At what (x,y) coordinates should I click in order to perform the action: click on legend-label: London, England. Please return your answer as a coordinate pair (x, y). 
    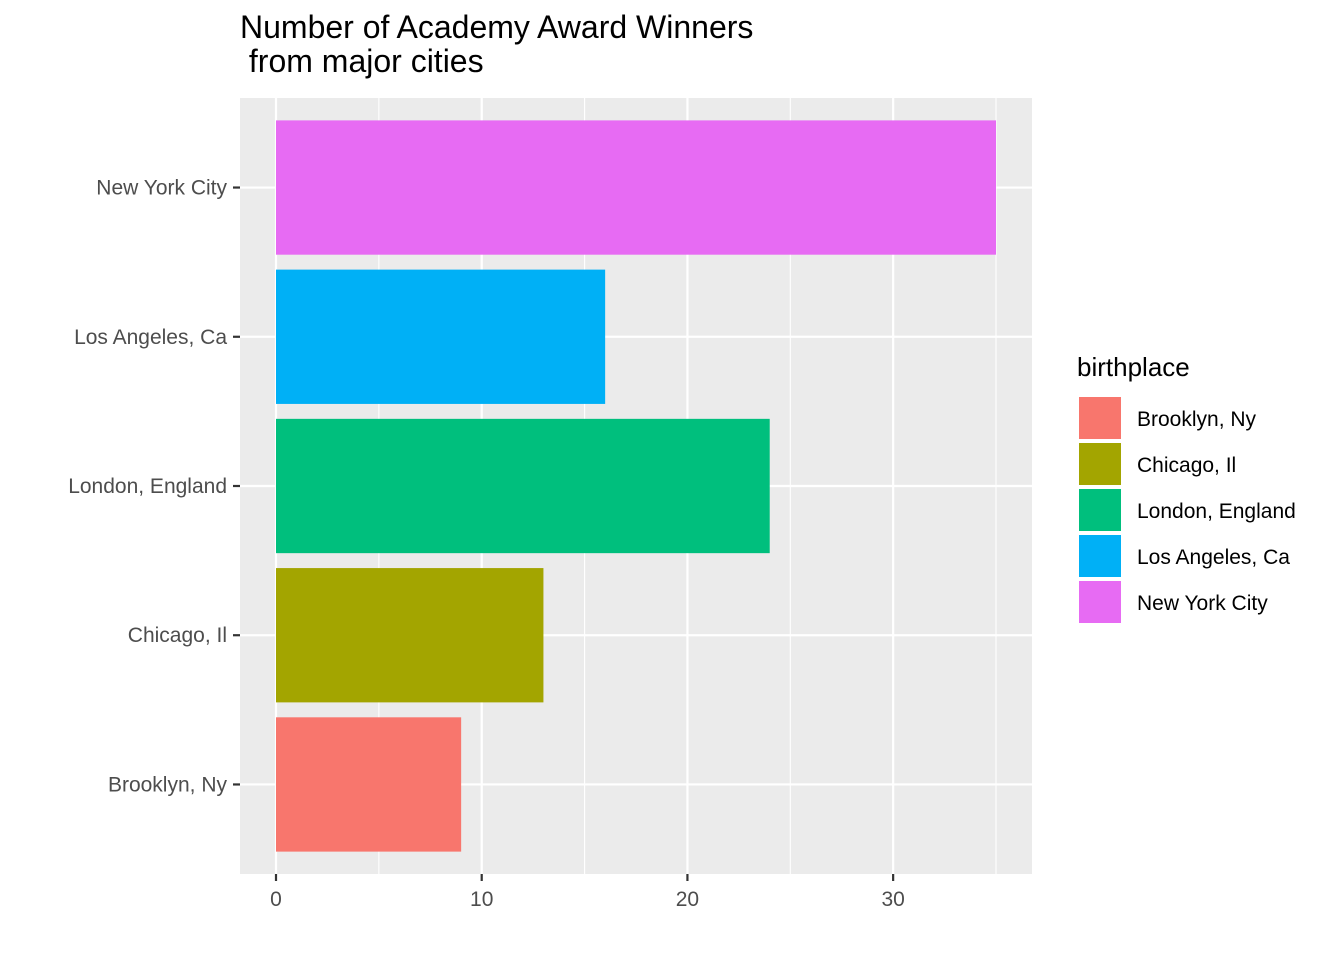
    Looking at the image, I should click on (1216, 511).